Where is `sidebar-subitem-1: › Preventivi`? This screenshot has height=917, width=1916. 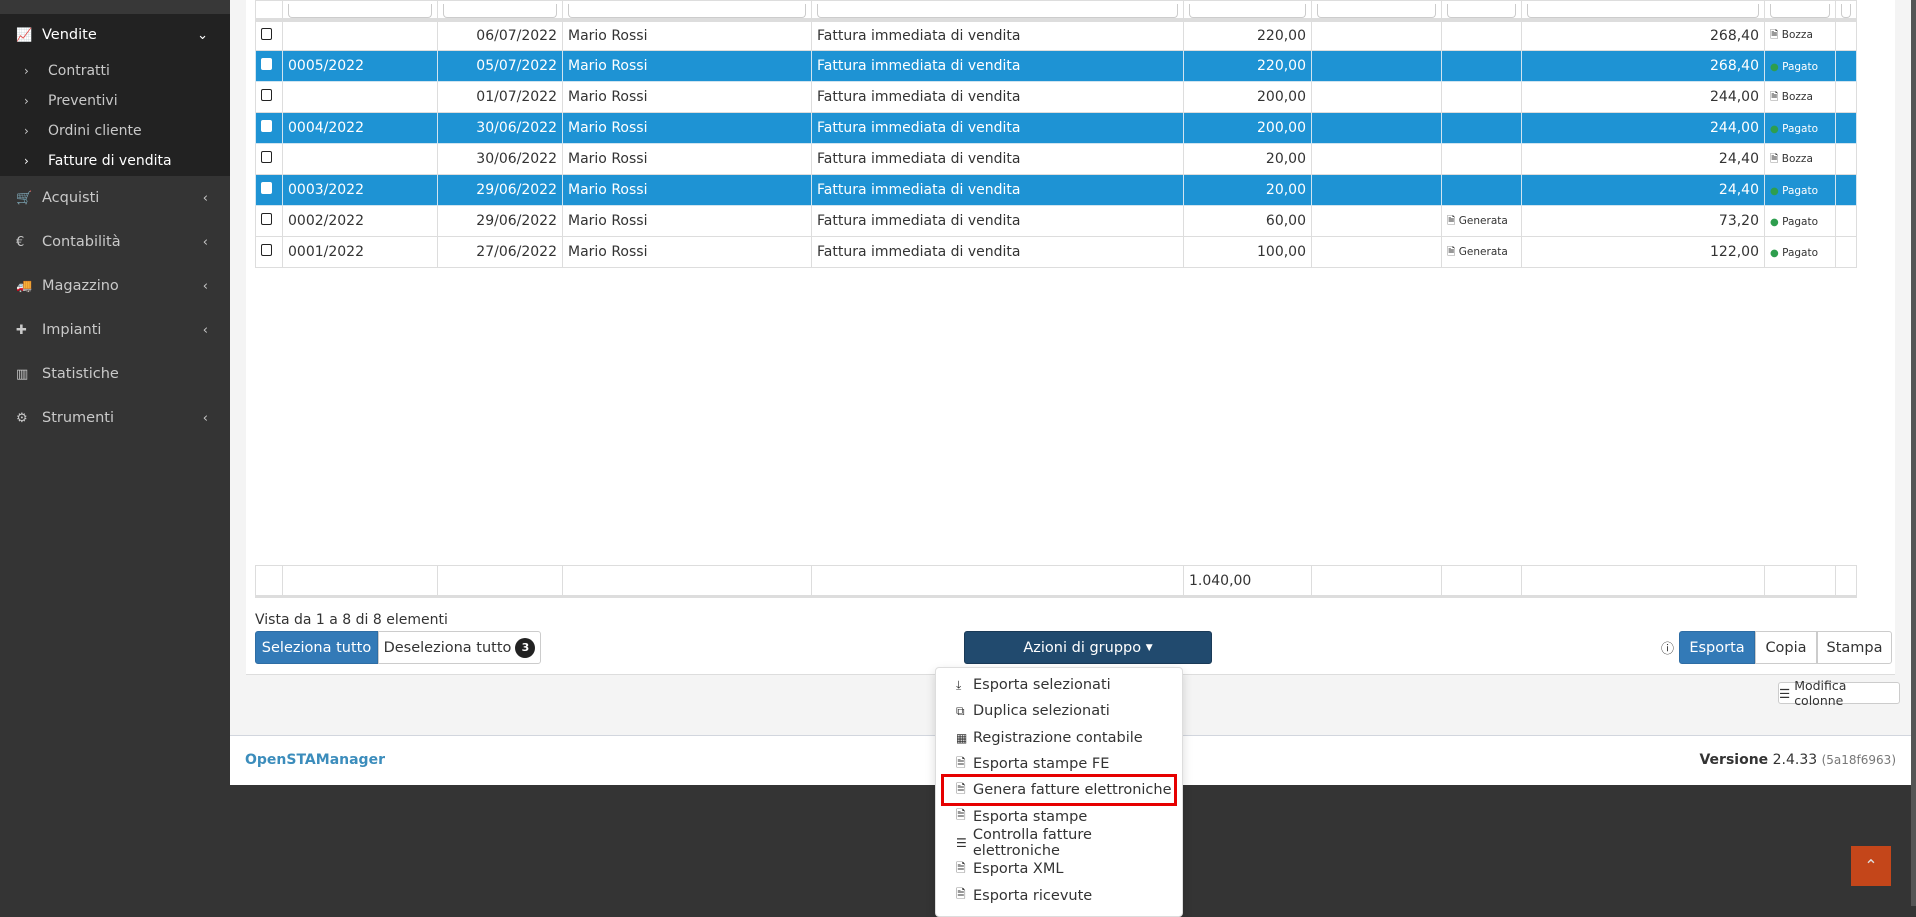 sidebar-subitem-1: › Preventivi is located at coordinates (115, 101).